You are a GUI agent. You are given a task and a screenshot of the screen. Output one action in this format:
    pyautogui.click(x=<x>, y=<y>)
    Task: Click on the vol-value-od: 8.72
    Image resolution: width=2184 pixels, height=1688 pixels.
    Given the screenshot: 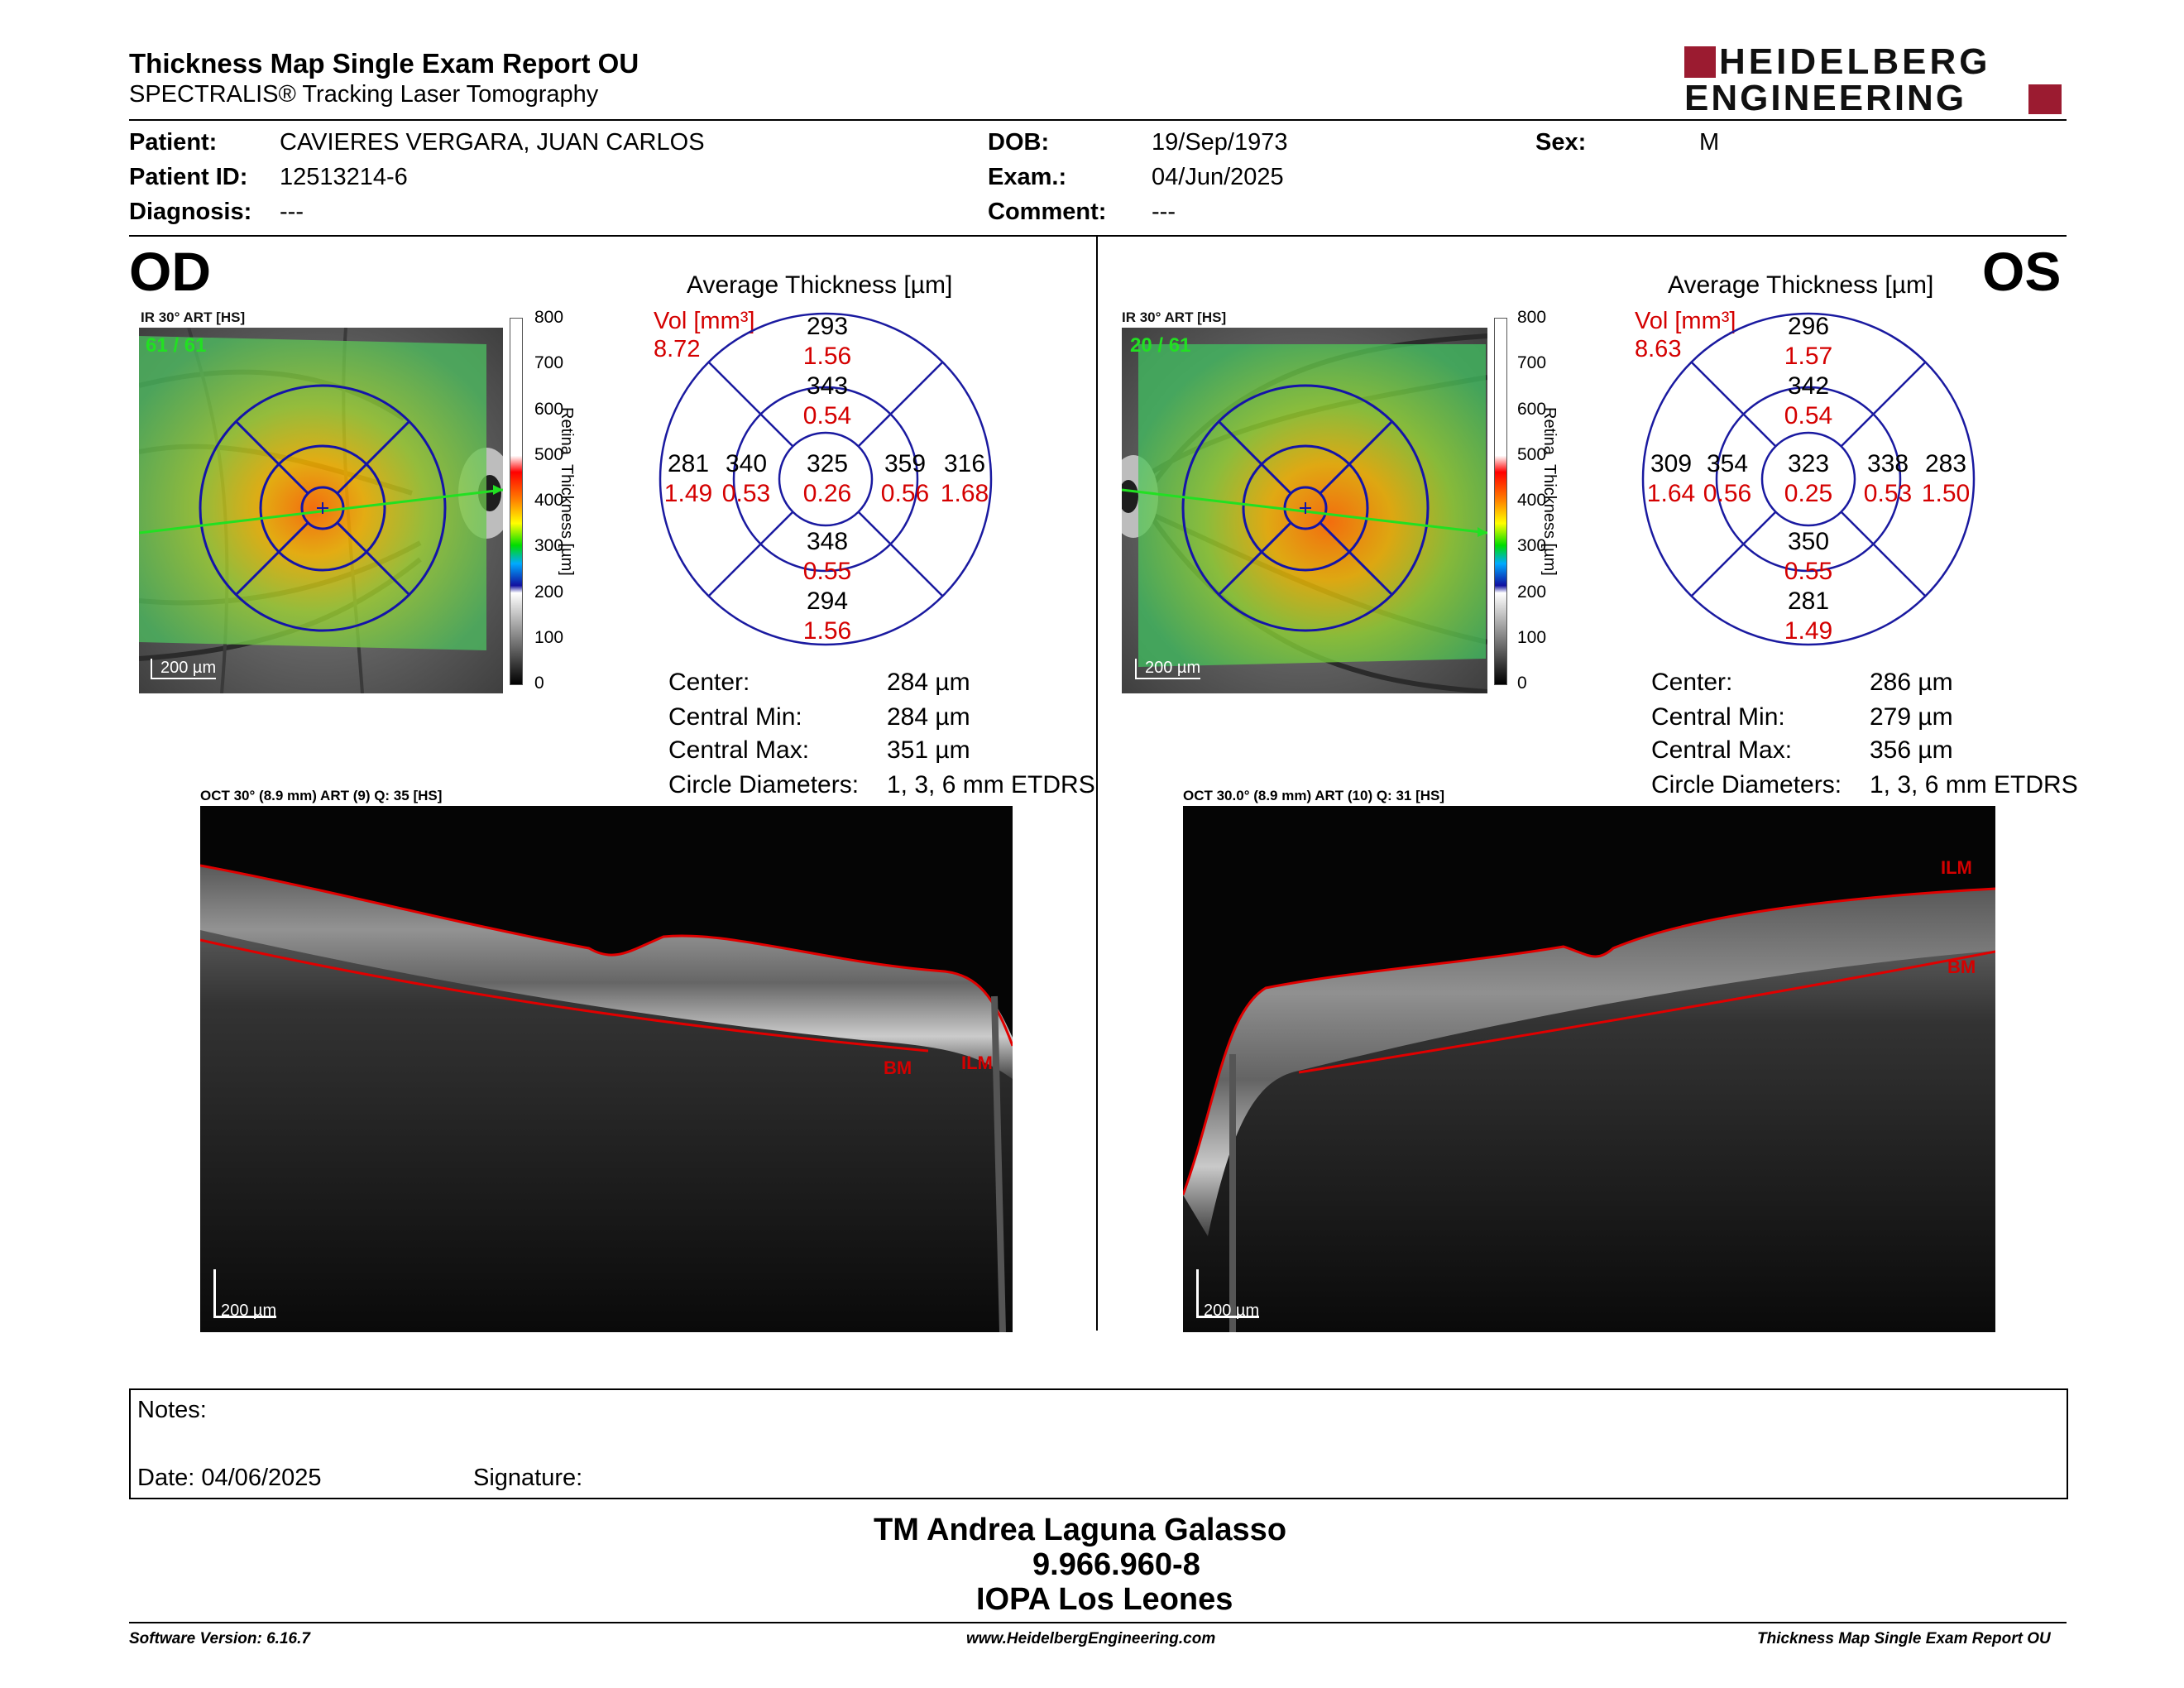 What is the action you would take?
    pyautogui.click(x=677, y=349)
    